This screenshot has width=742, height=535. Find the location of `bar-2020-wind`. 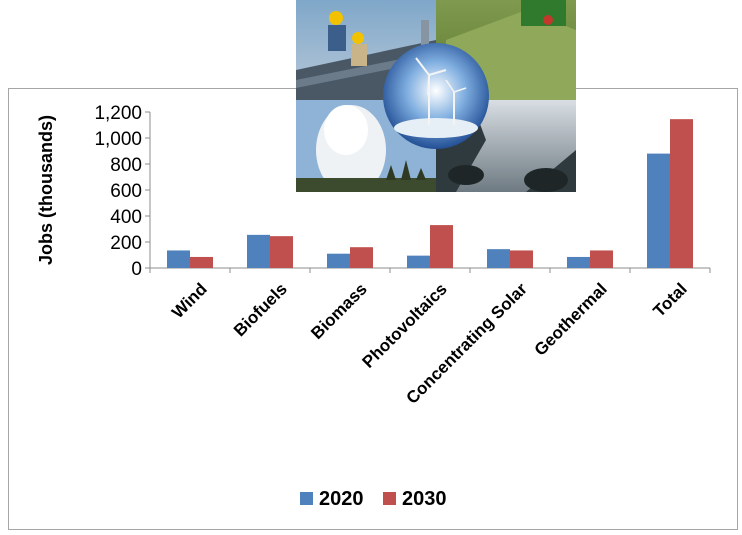

bar-2020-wind is located at coordinates (178, 259).